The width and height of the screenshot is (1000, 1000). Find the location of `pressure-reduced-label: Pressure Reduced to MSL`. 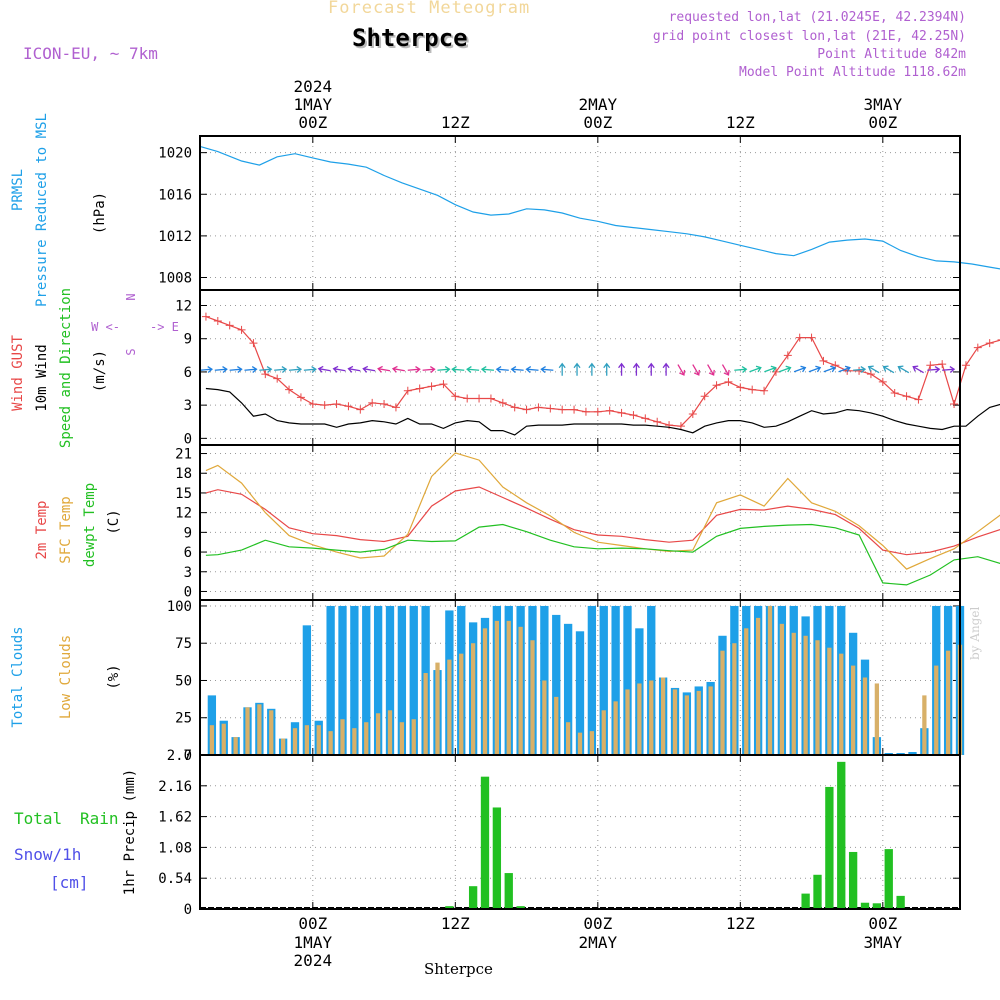

pressure-reduced-label: Pressure Reduced to MSL is located at coordinates (42, 210).